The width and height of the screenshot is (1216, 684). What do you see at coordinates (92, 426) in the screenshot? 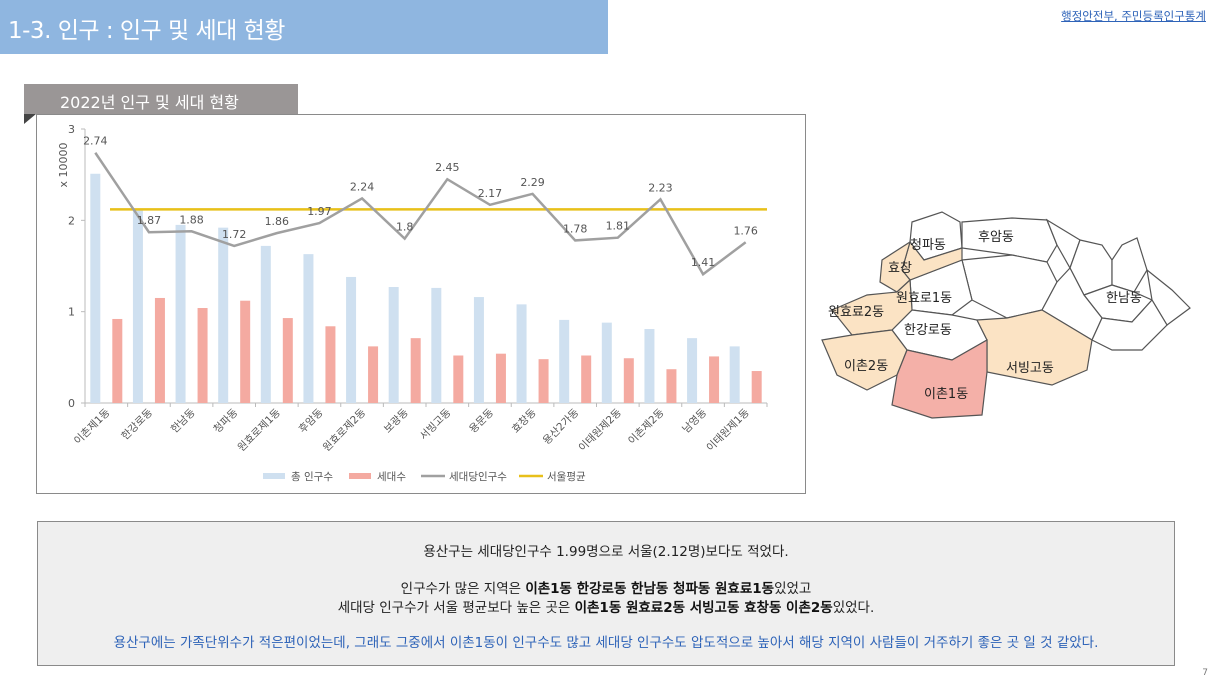
I see `x-tick-label: 이촌제1동` at bounding box center [92, 426].